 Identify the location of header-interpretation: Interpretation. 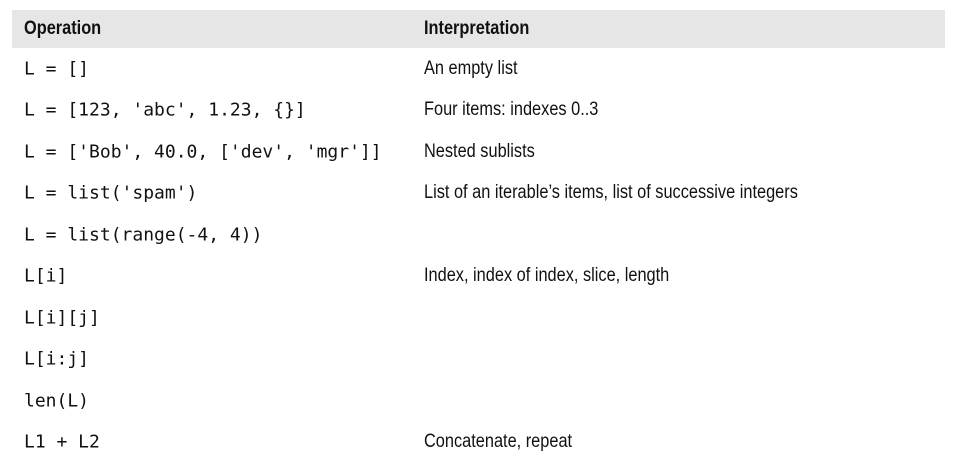
(477, 28).